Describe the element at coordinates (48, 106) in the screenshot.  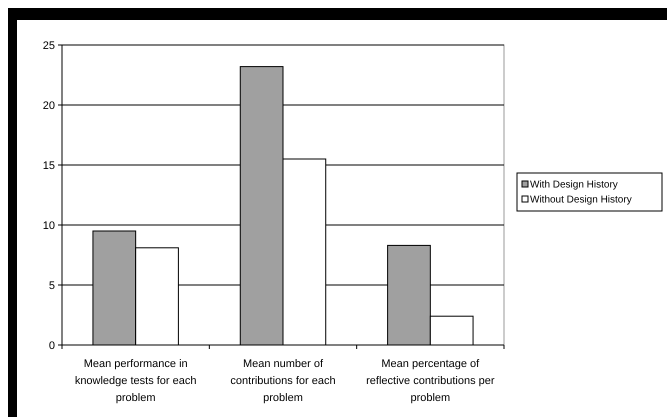
I see `y-tick-label: 20` at that location.